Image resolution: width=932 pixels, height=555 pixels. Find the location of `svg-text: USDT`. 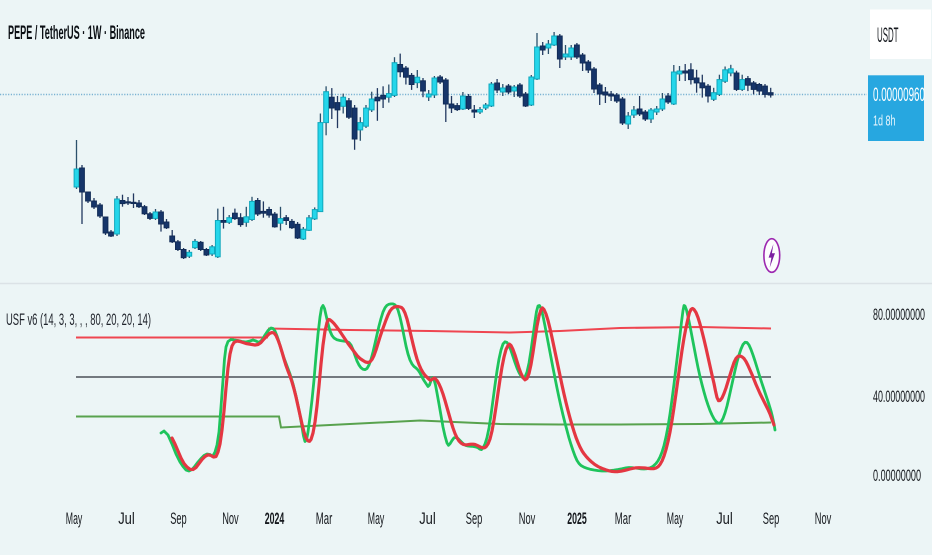

svg-text: USDT is located at coordinates (888, 35).